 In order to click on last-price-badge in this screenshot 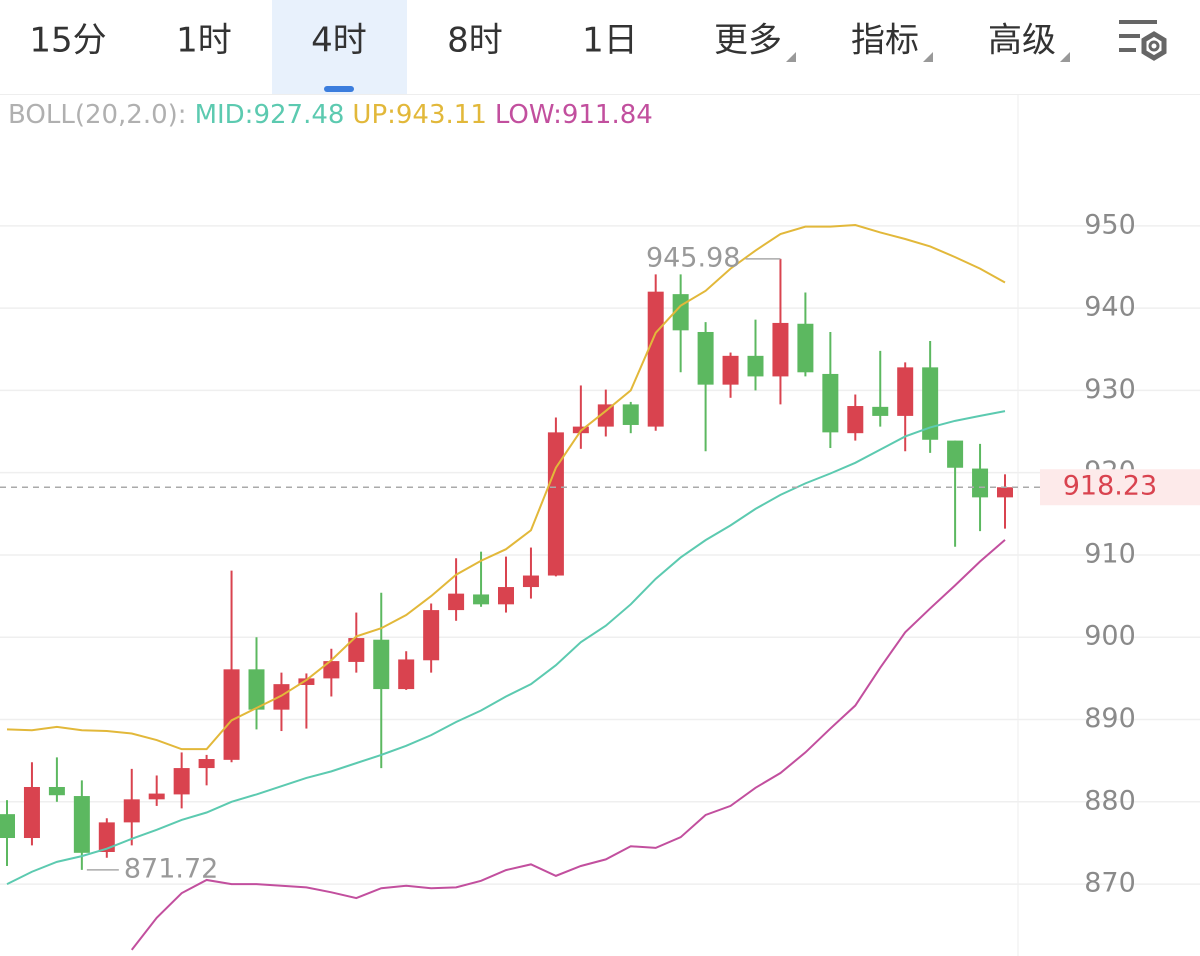, I will do `click(1120, 487)`.